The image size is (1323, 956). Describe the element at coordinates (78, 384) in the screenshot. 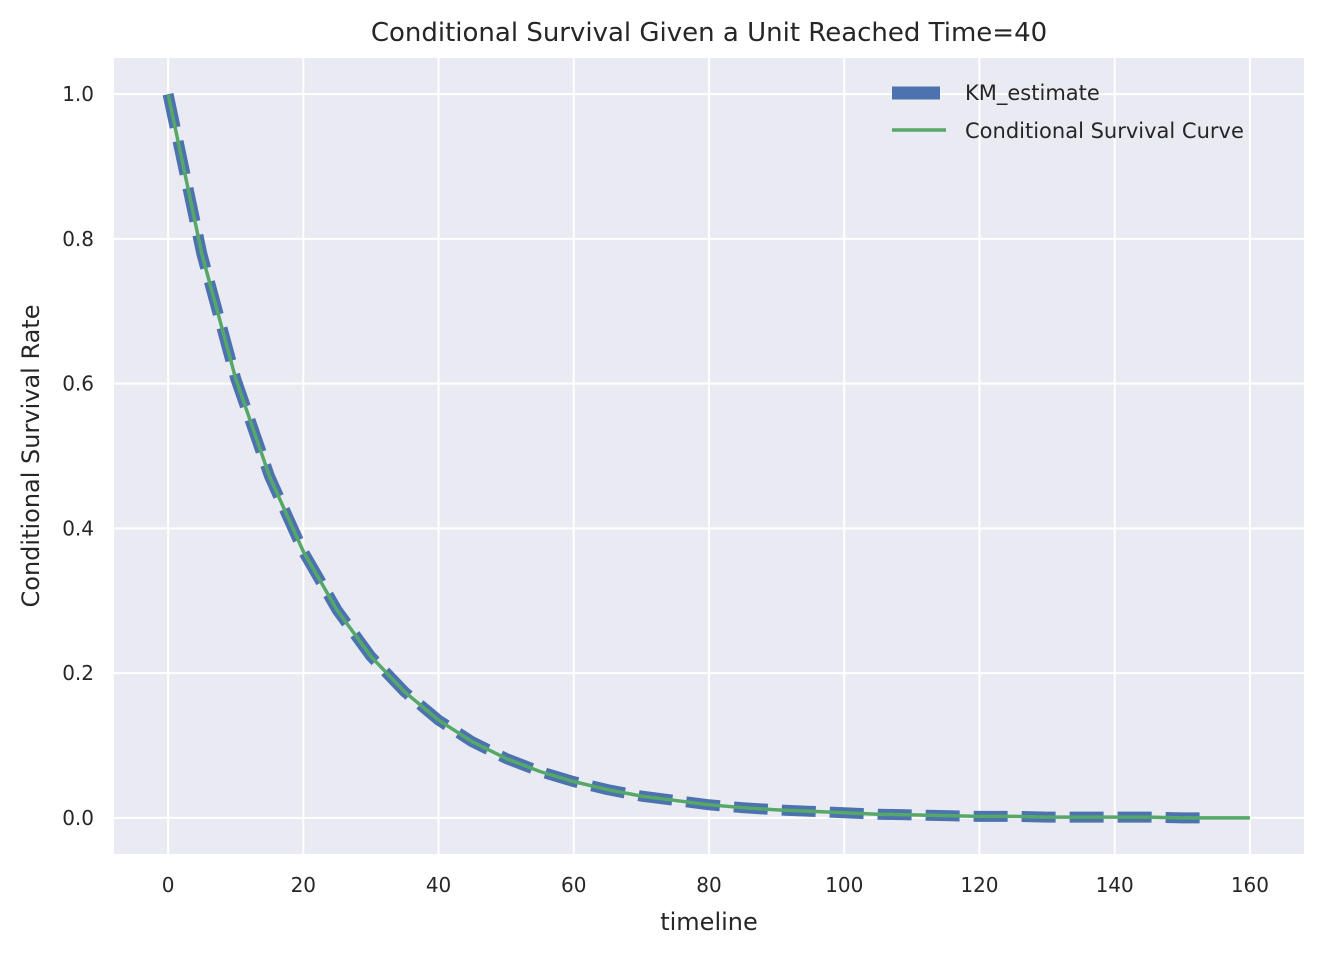

I see `y-tick-label: 0.6` at that location.